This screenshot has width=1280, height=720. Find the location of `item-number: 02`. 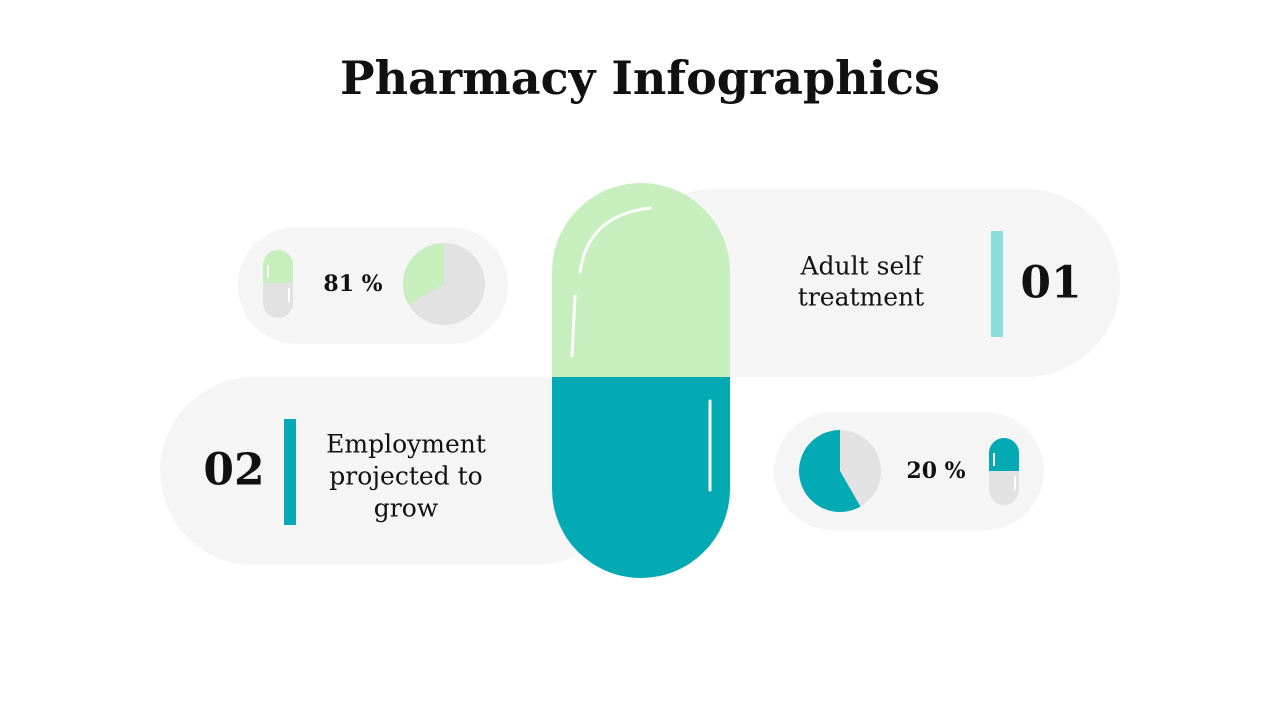

item-number: 02 is located at coordinates (233, 470).